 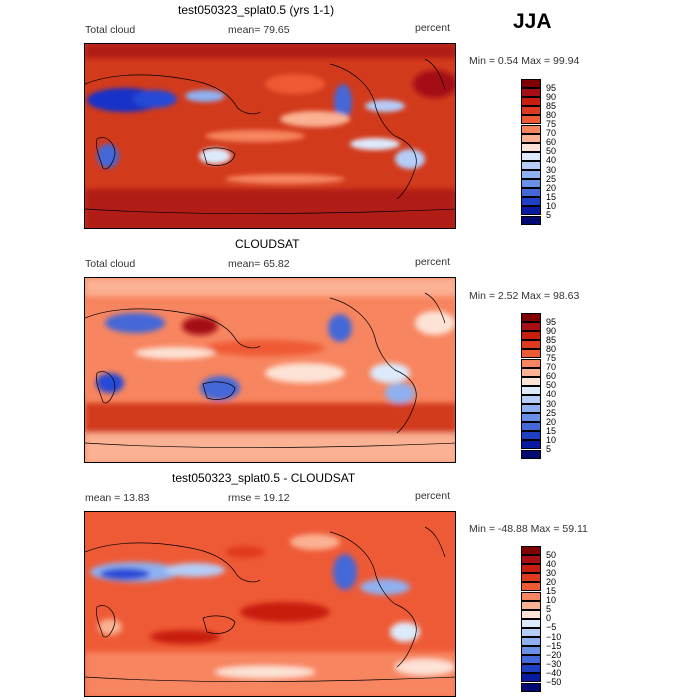 What do you see at coordinates (551, 627) in the screenshot?
I see `colorbar-tick-label: −5` at bounding box center [551, 627].